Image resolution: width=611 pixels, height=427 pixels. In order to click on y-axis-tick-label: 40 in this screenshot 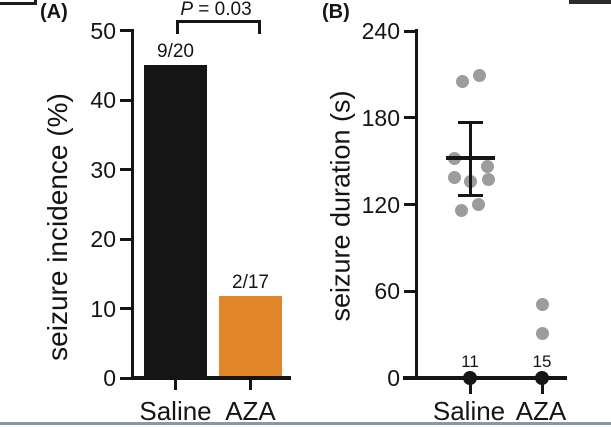, I will do `click(103, 100)`.